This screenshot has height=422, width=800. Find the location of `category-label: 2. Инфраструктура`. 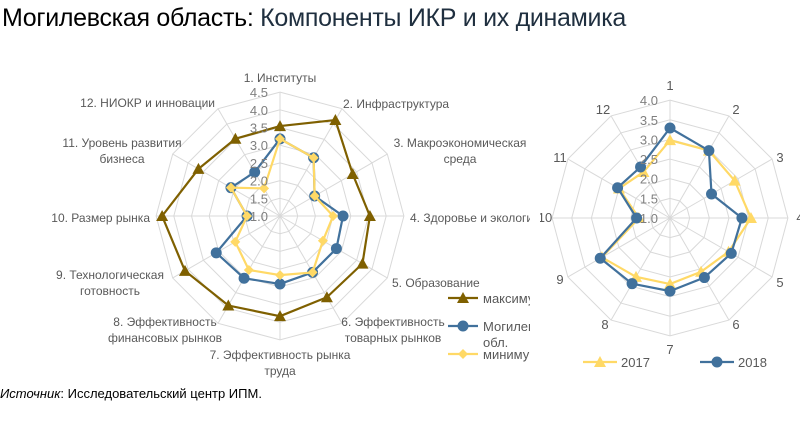

category-label: 2. Инфраструктура is located at coordinates (396, 104).